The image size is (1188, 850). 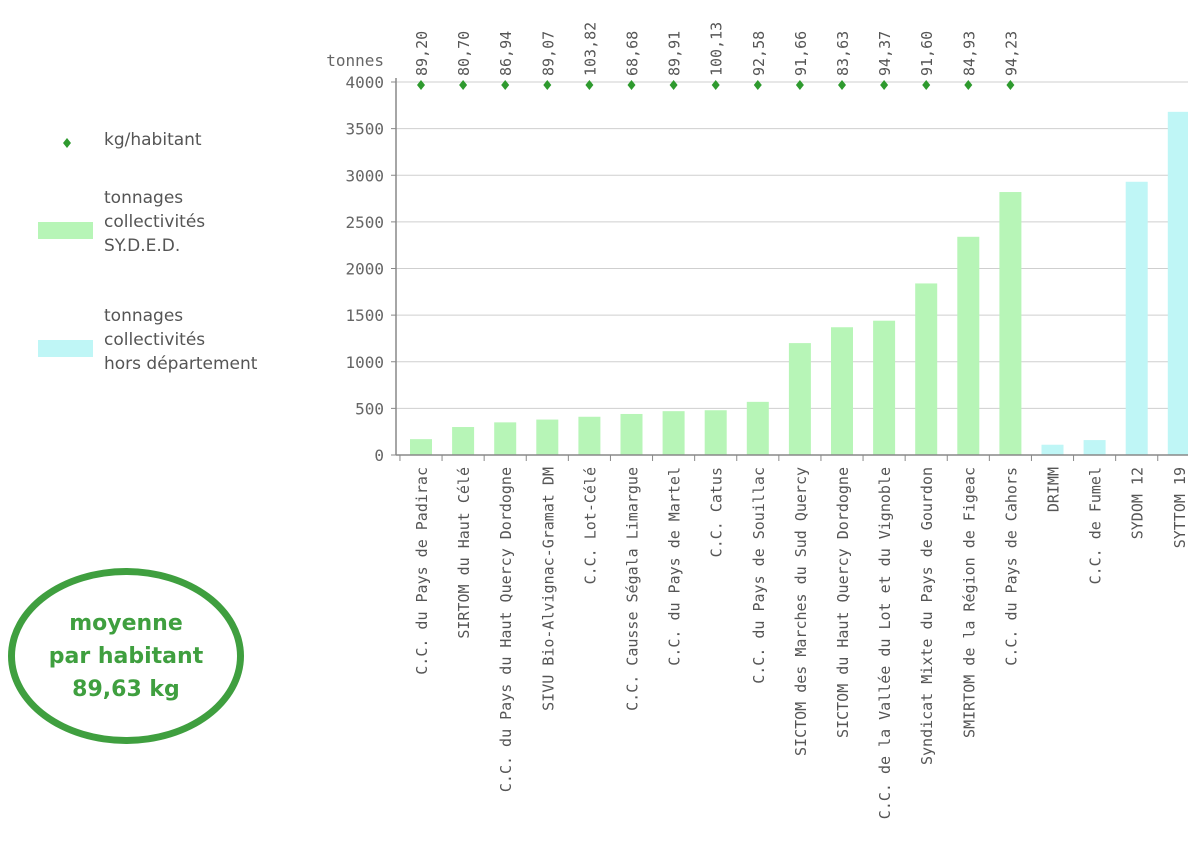 I want to click on badge-line1: moyenne, so click(x=126, y=623).